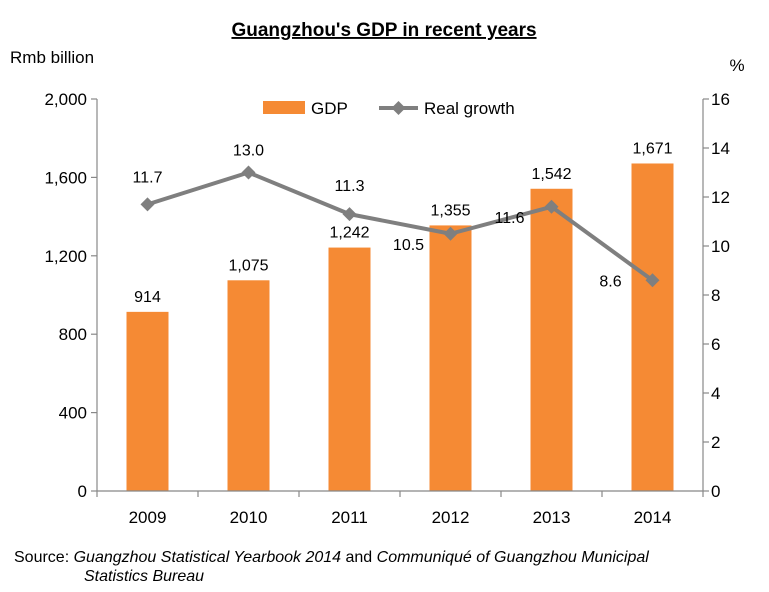 This screenshot has height=592, width=769. Describe the element at coordinates (82, 491) in the screenshot. I see `y-left-tick-label: 0` at that location.